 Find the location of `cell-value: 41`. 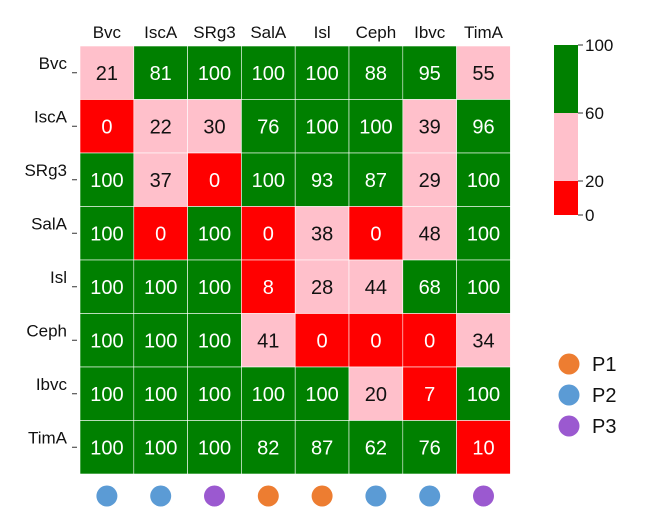

cell-value: 41 is located at coordinates (268, 341).